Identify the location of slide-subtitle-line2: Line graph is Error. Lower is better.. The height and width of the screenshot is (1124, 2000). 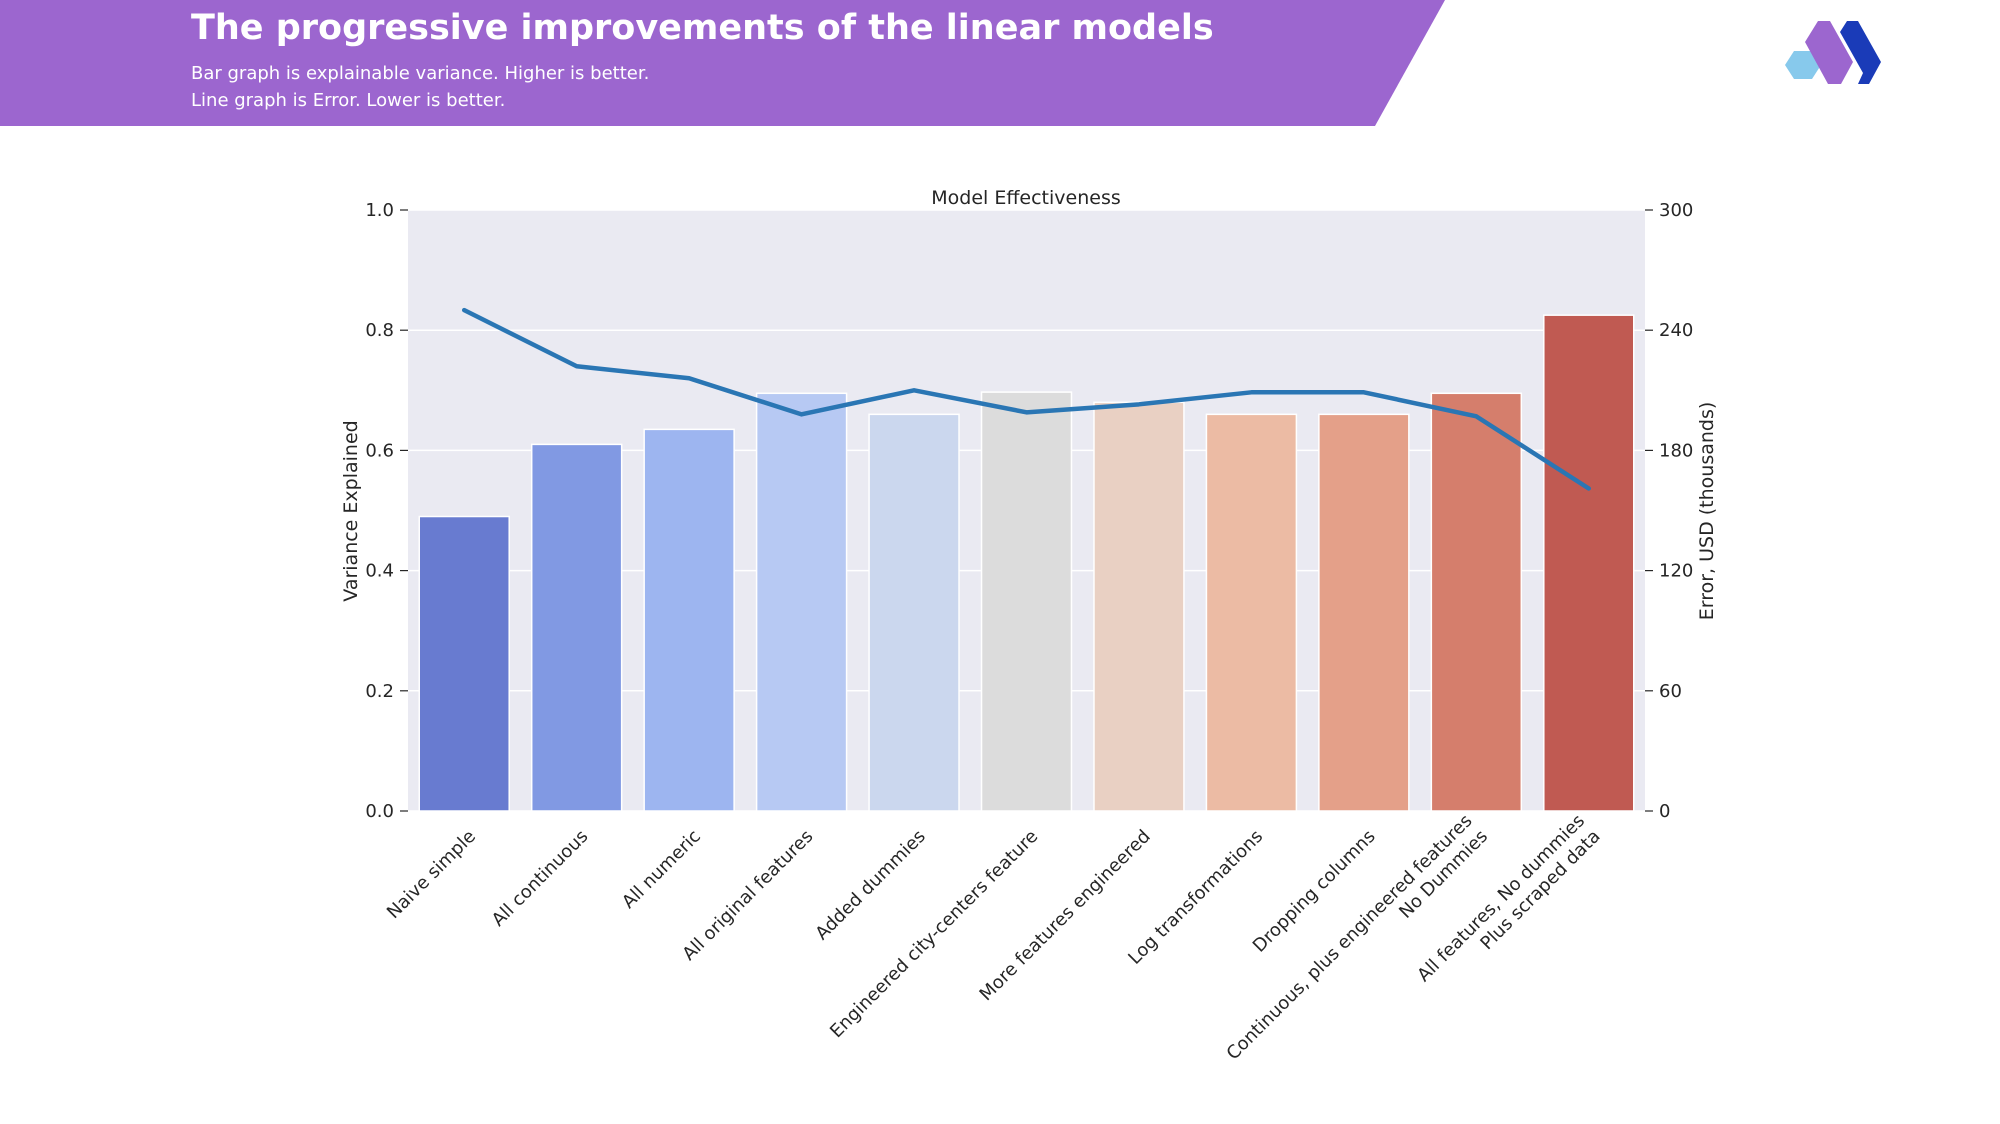
(348, 100).